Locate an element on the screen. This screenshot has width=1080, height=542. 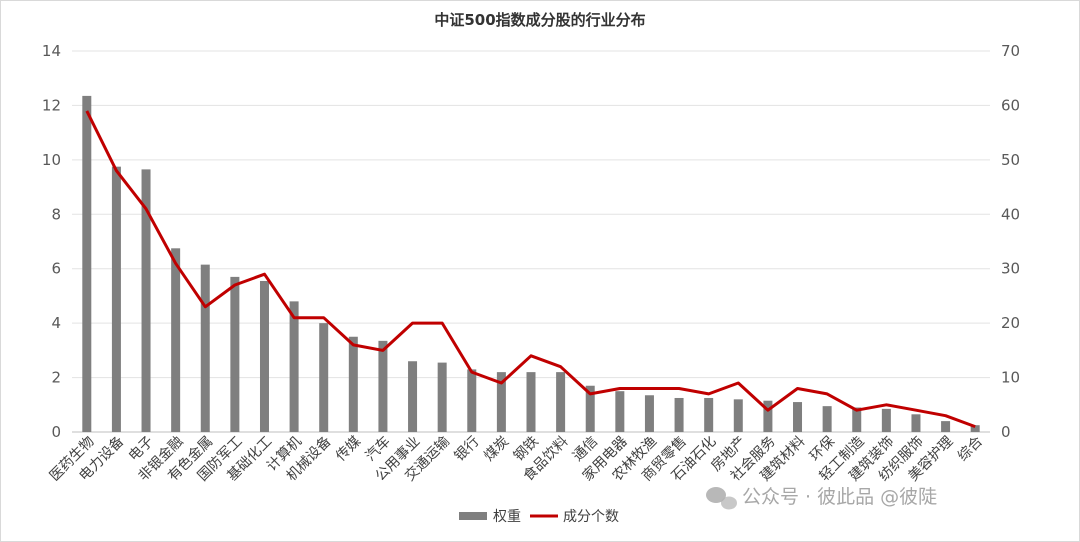
y-left-tick-label: 8 is located at coordinates (56, 214).